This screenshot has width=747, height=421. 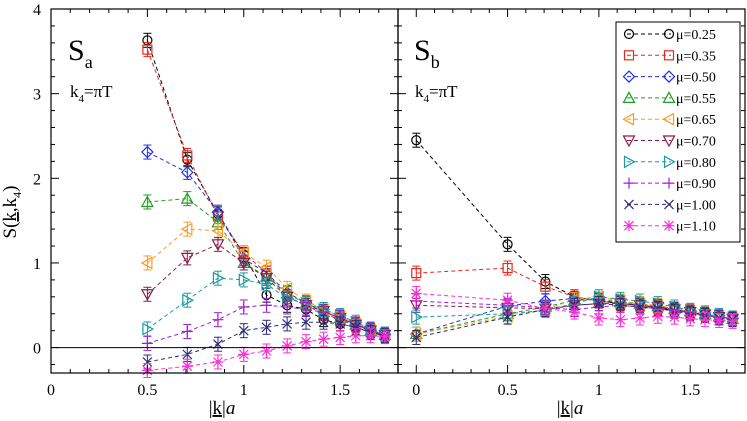 What do you see at coordinates (340, 390) in the screenshot?
I see `left-x-tick-label: 1.5` at bounding box center [340, 390].